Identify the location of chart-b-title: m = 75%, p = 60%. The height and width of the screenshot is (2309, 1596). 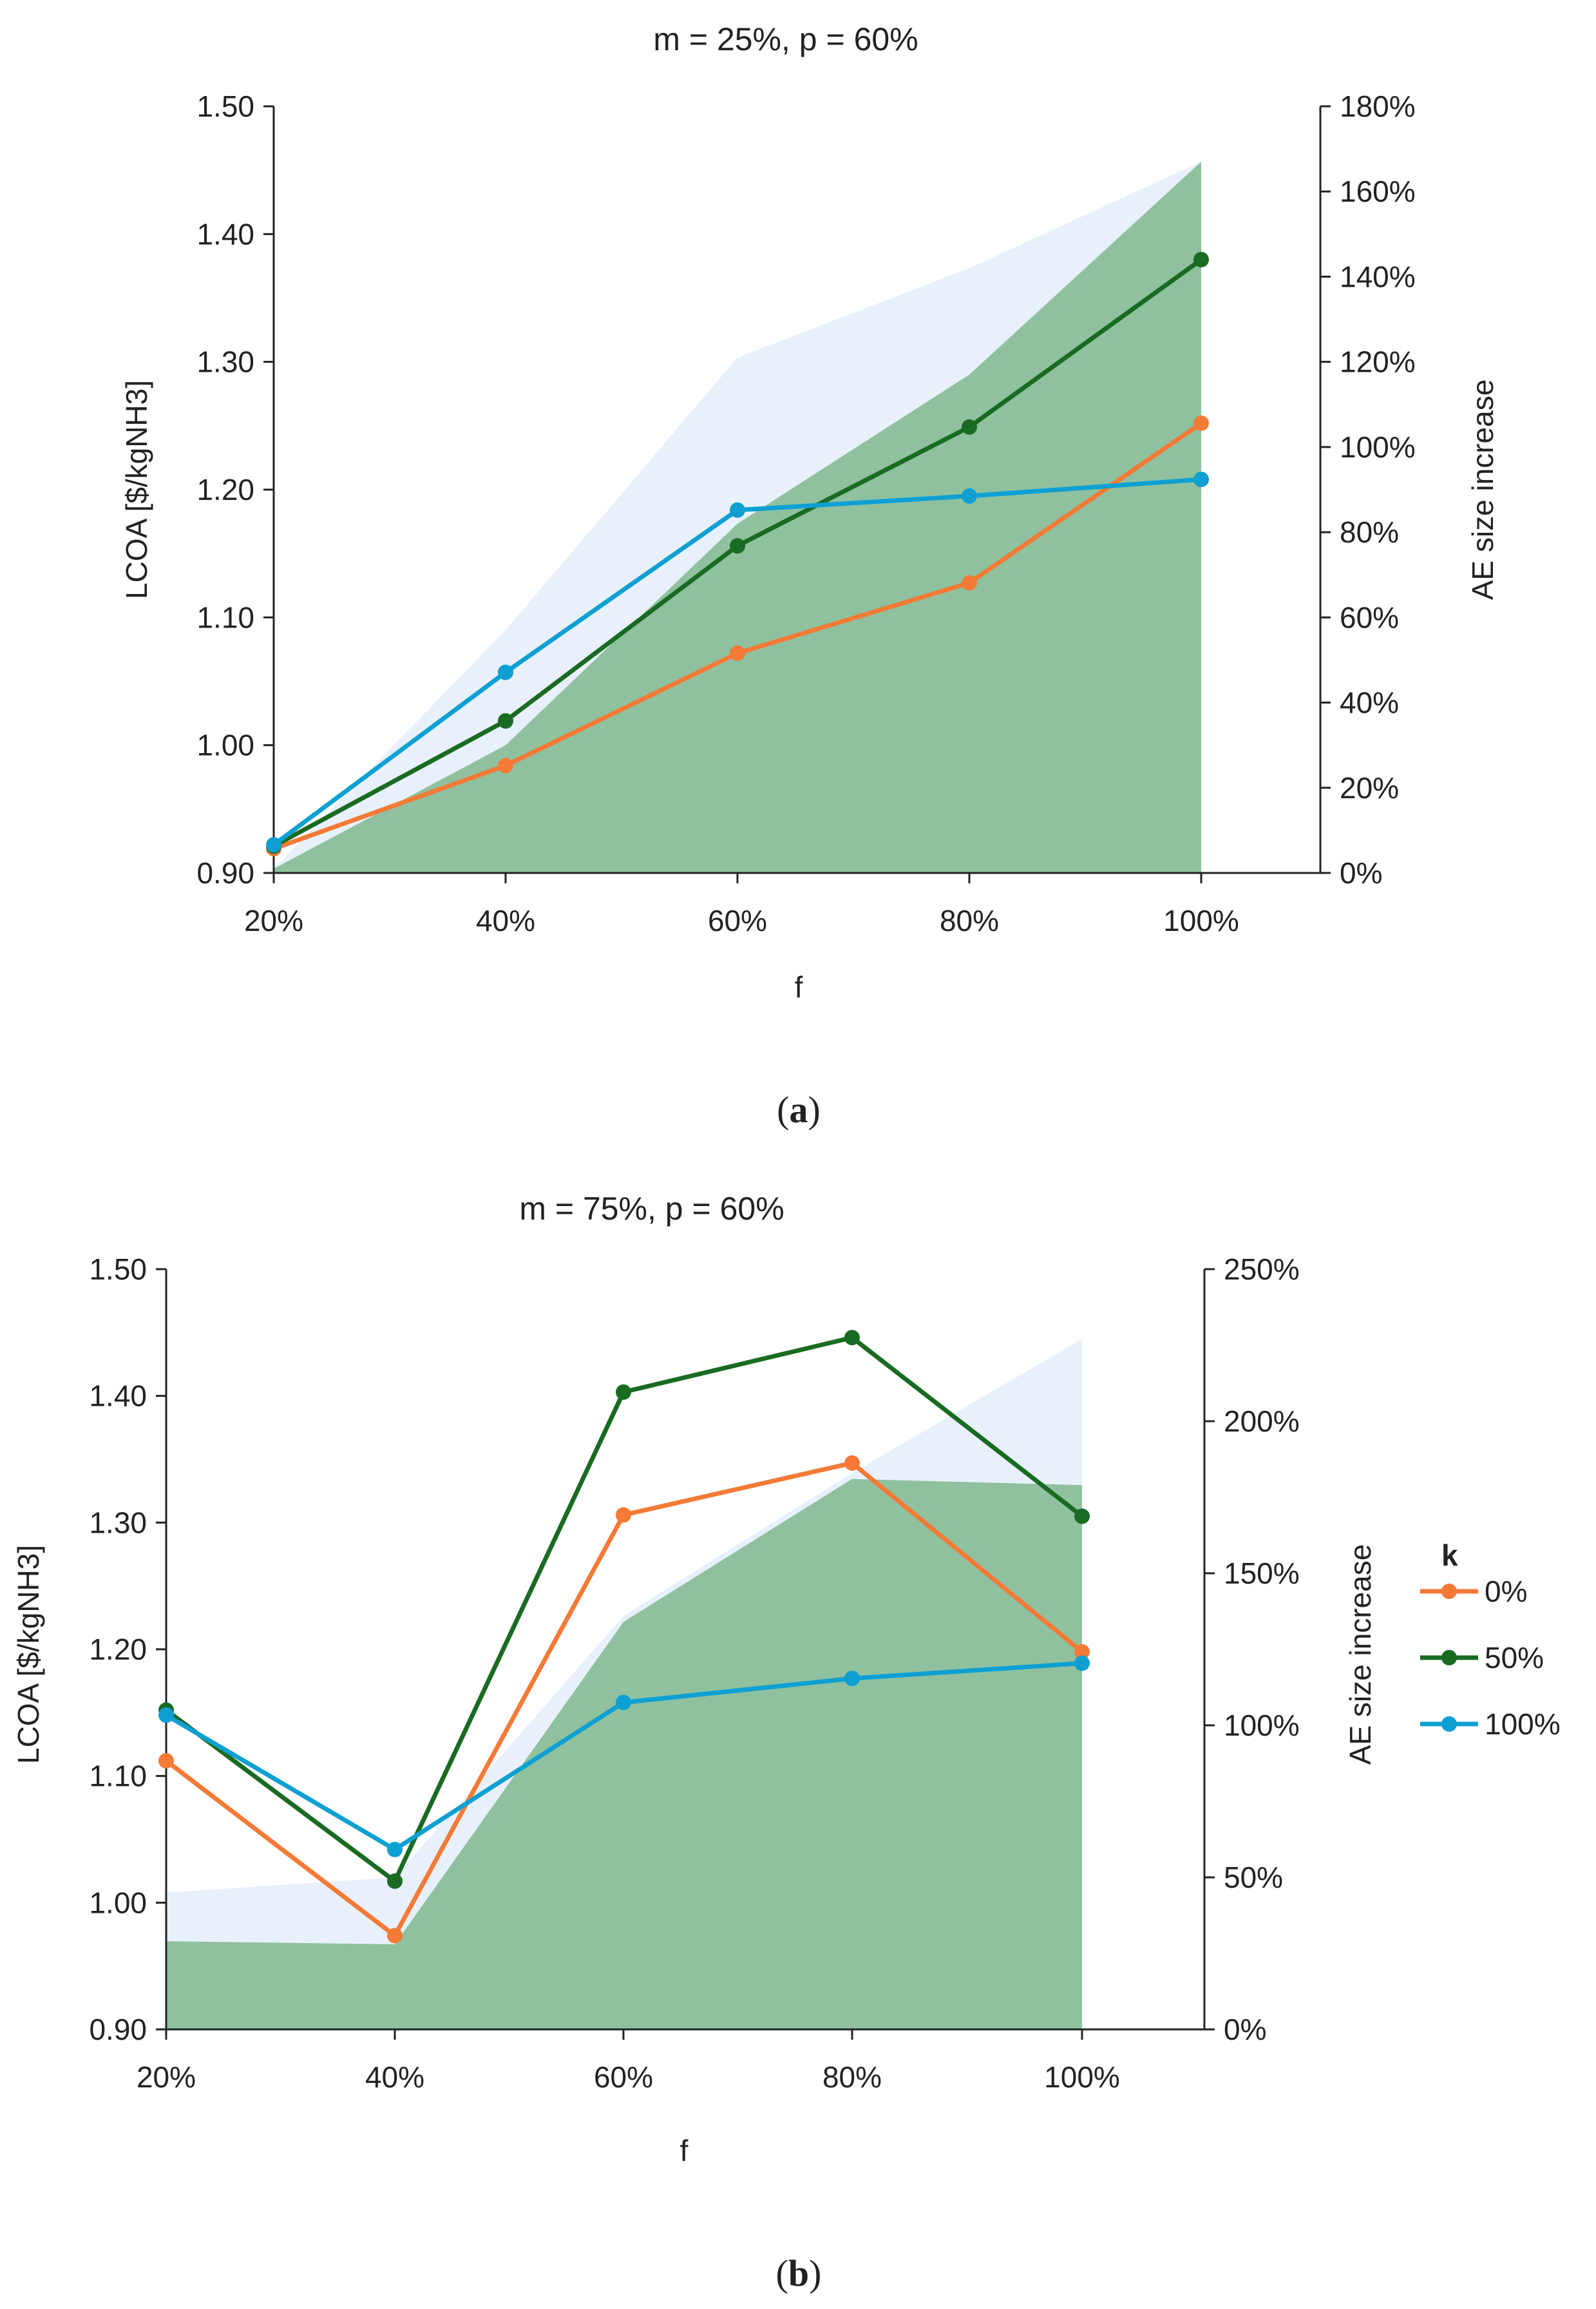
(651, 1209).